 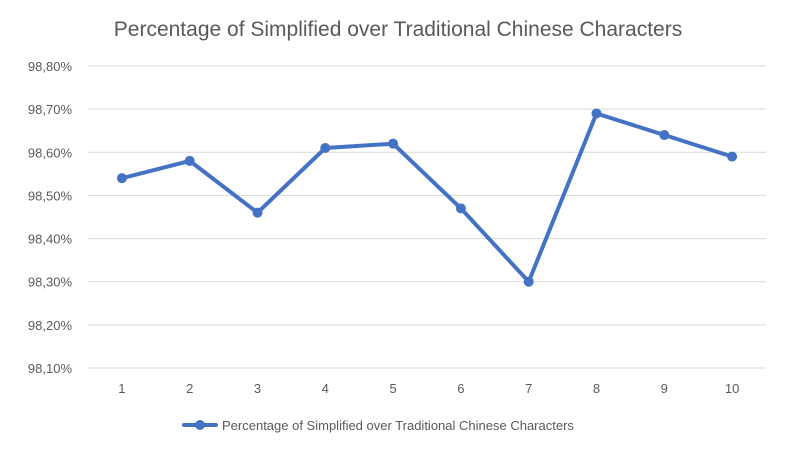 What do you see at coordinates (325, 388) in the screenshot?
I see `x-tick-label-3: 4` at bounding box center [325, 388].